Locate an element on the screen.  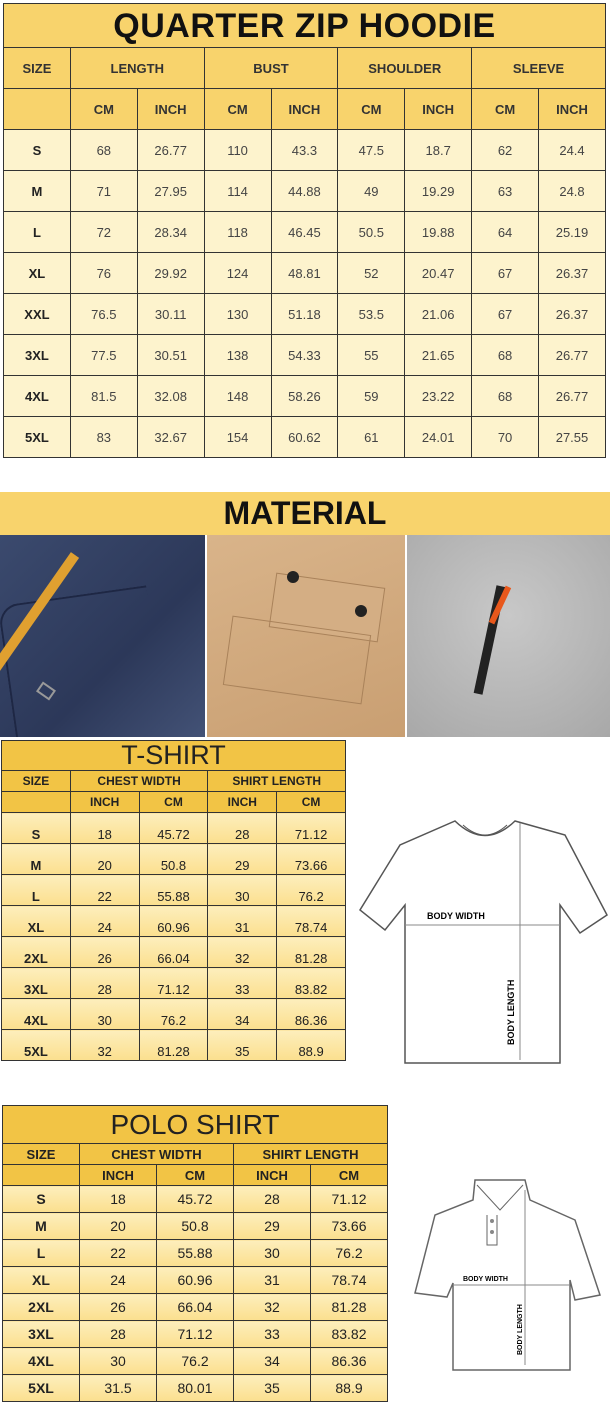
measurement-cell: 24.8 is located at coordinates (572, 191).